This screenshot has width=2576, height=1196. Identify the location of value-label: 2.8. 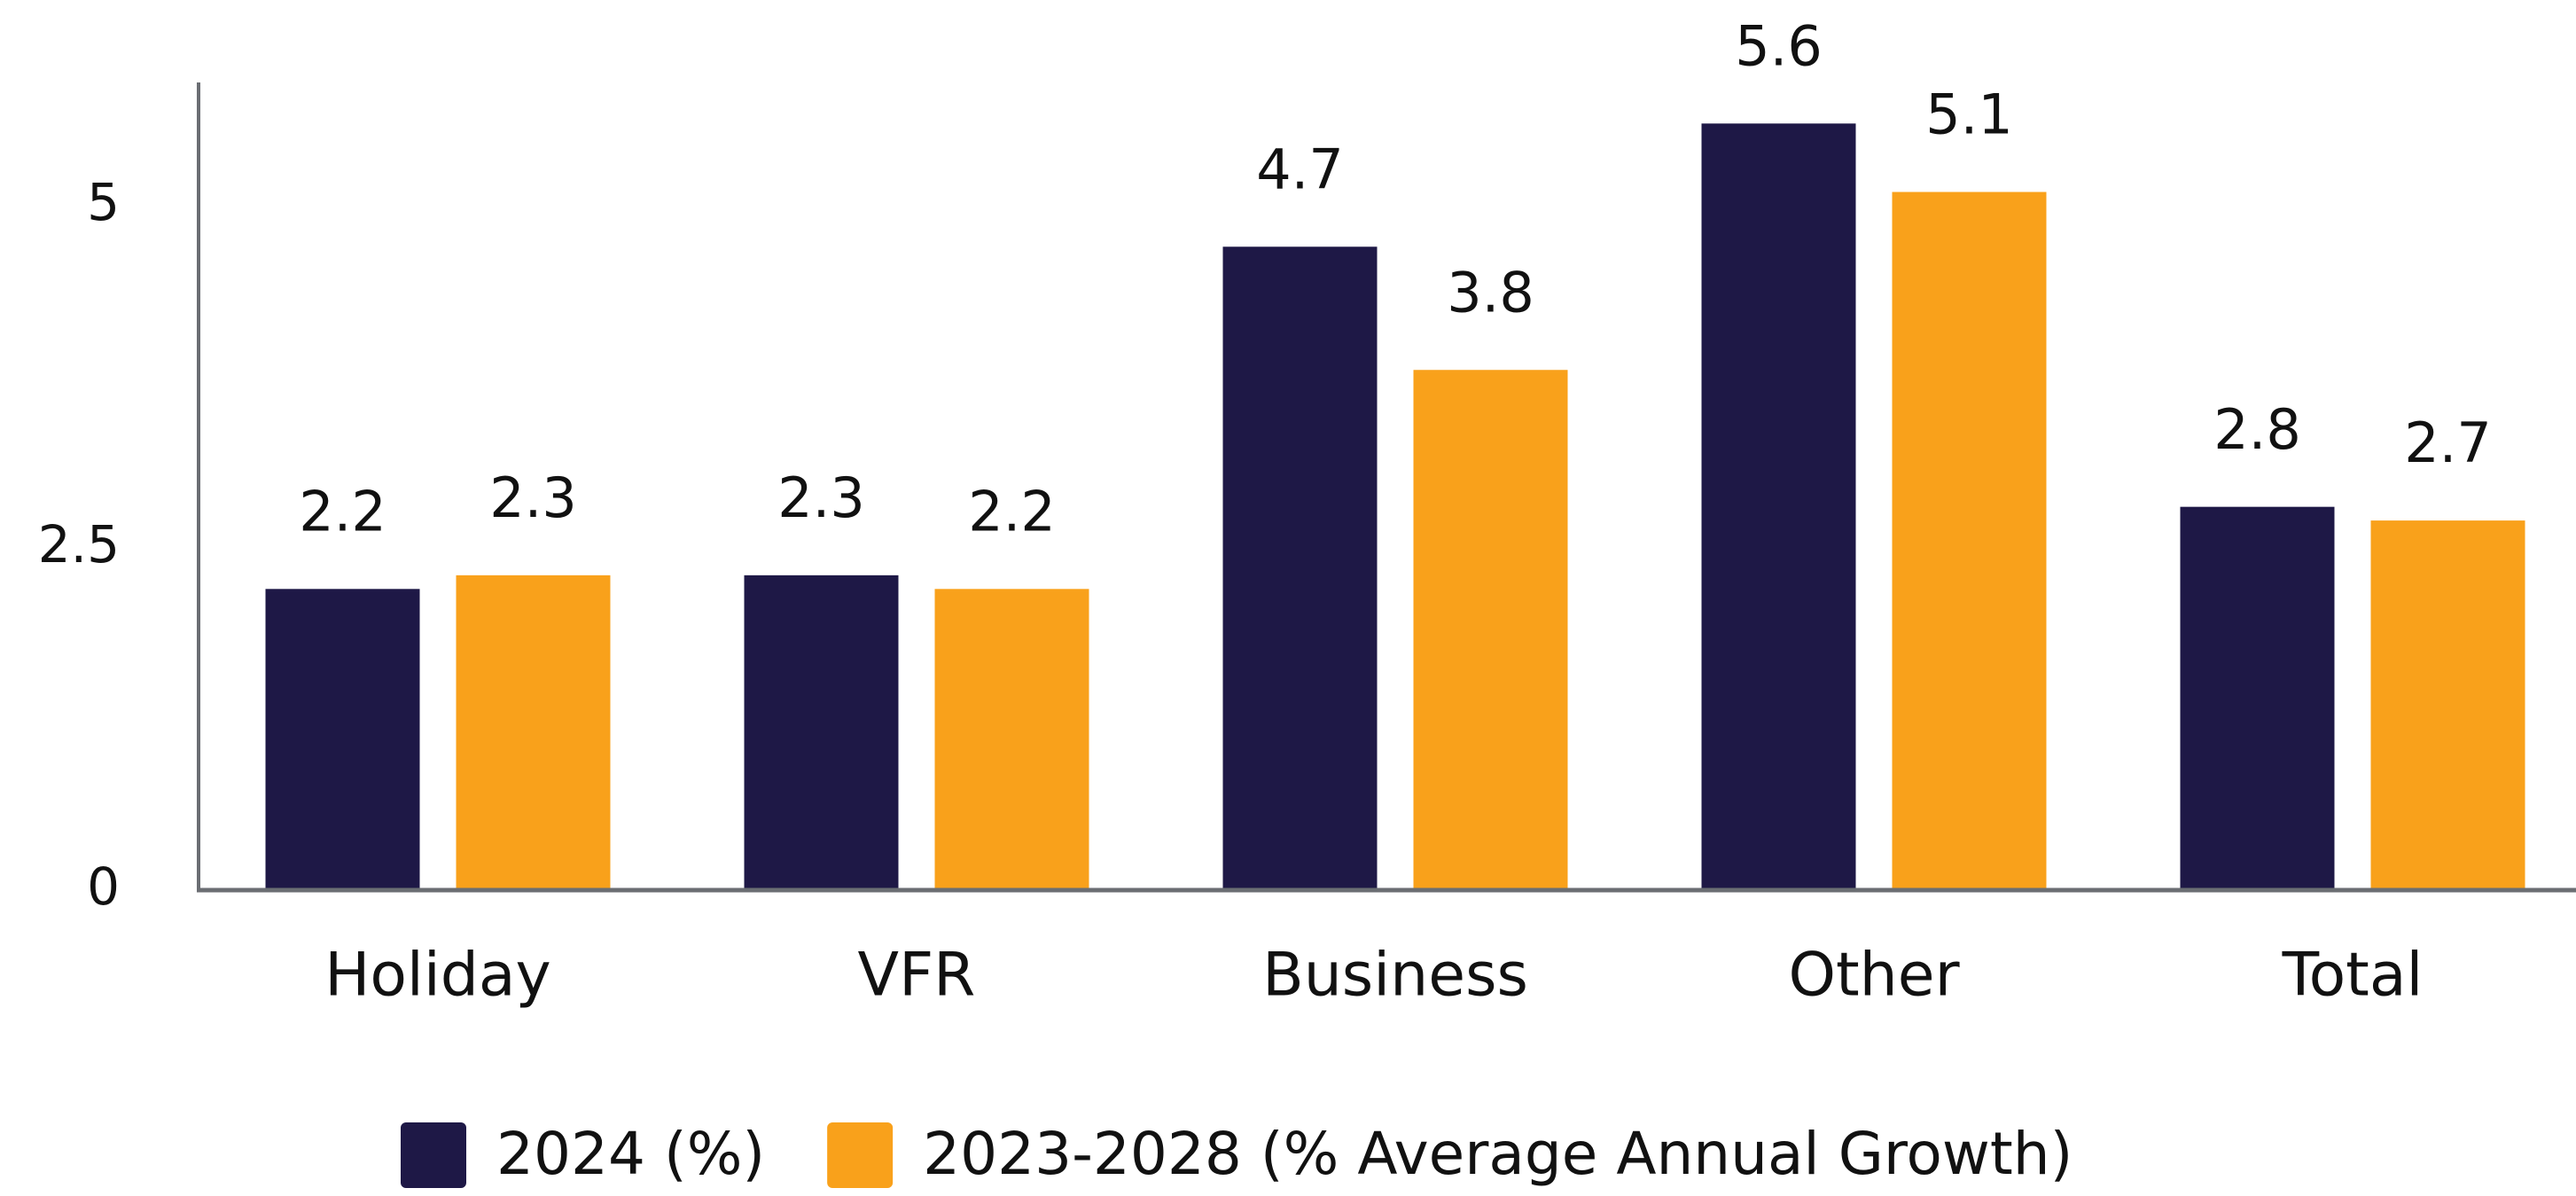
(2257, 429).